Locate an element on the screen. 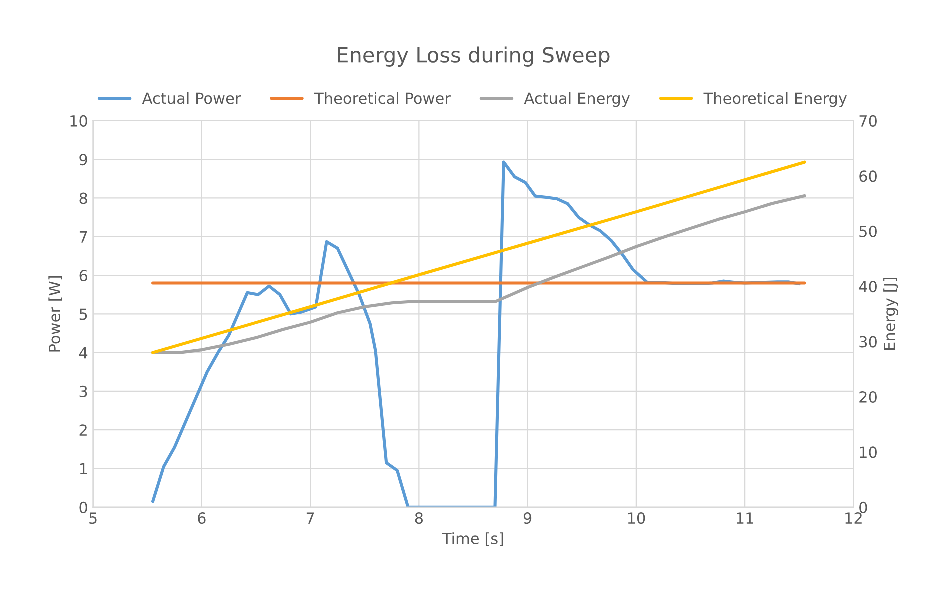 The width and height of the screenshot is (933, 590). legend-label: Actual Energy is located at coordinates (577, 100).